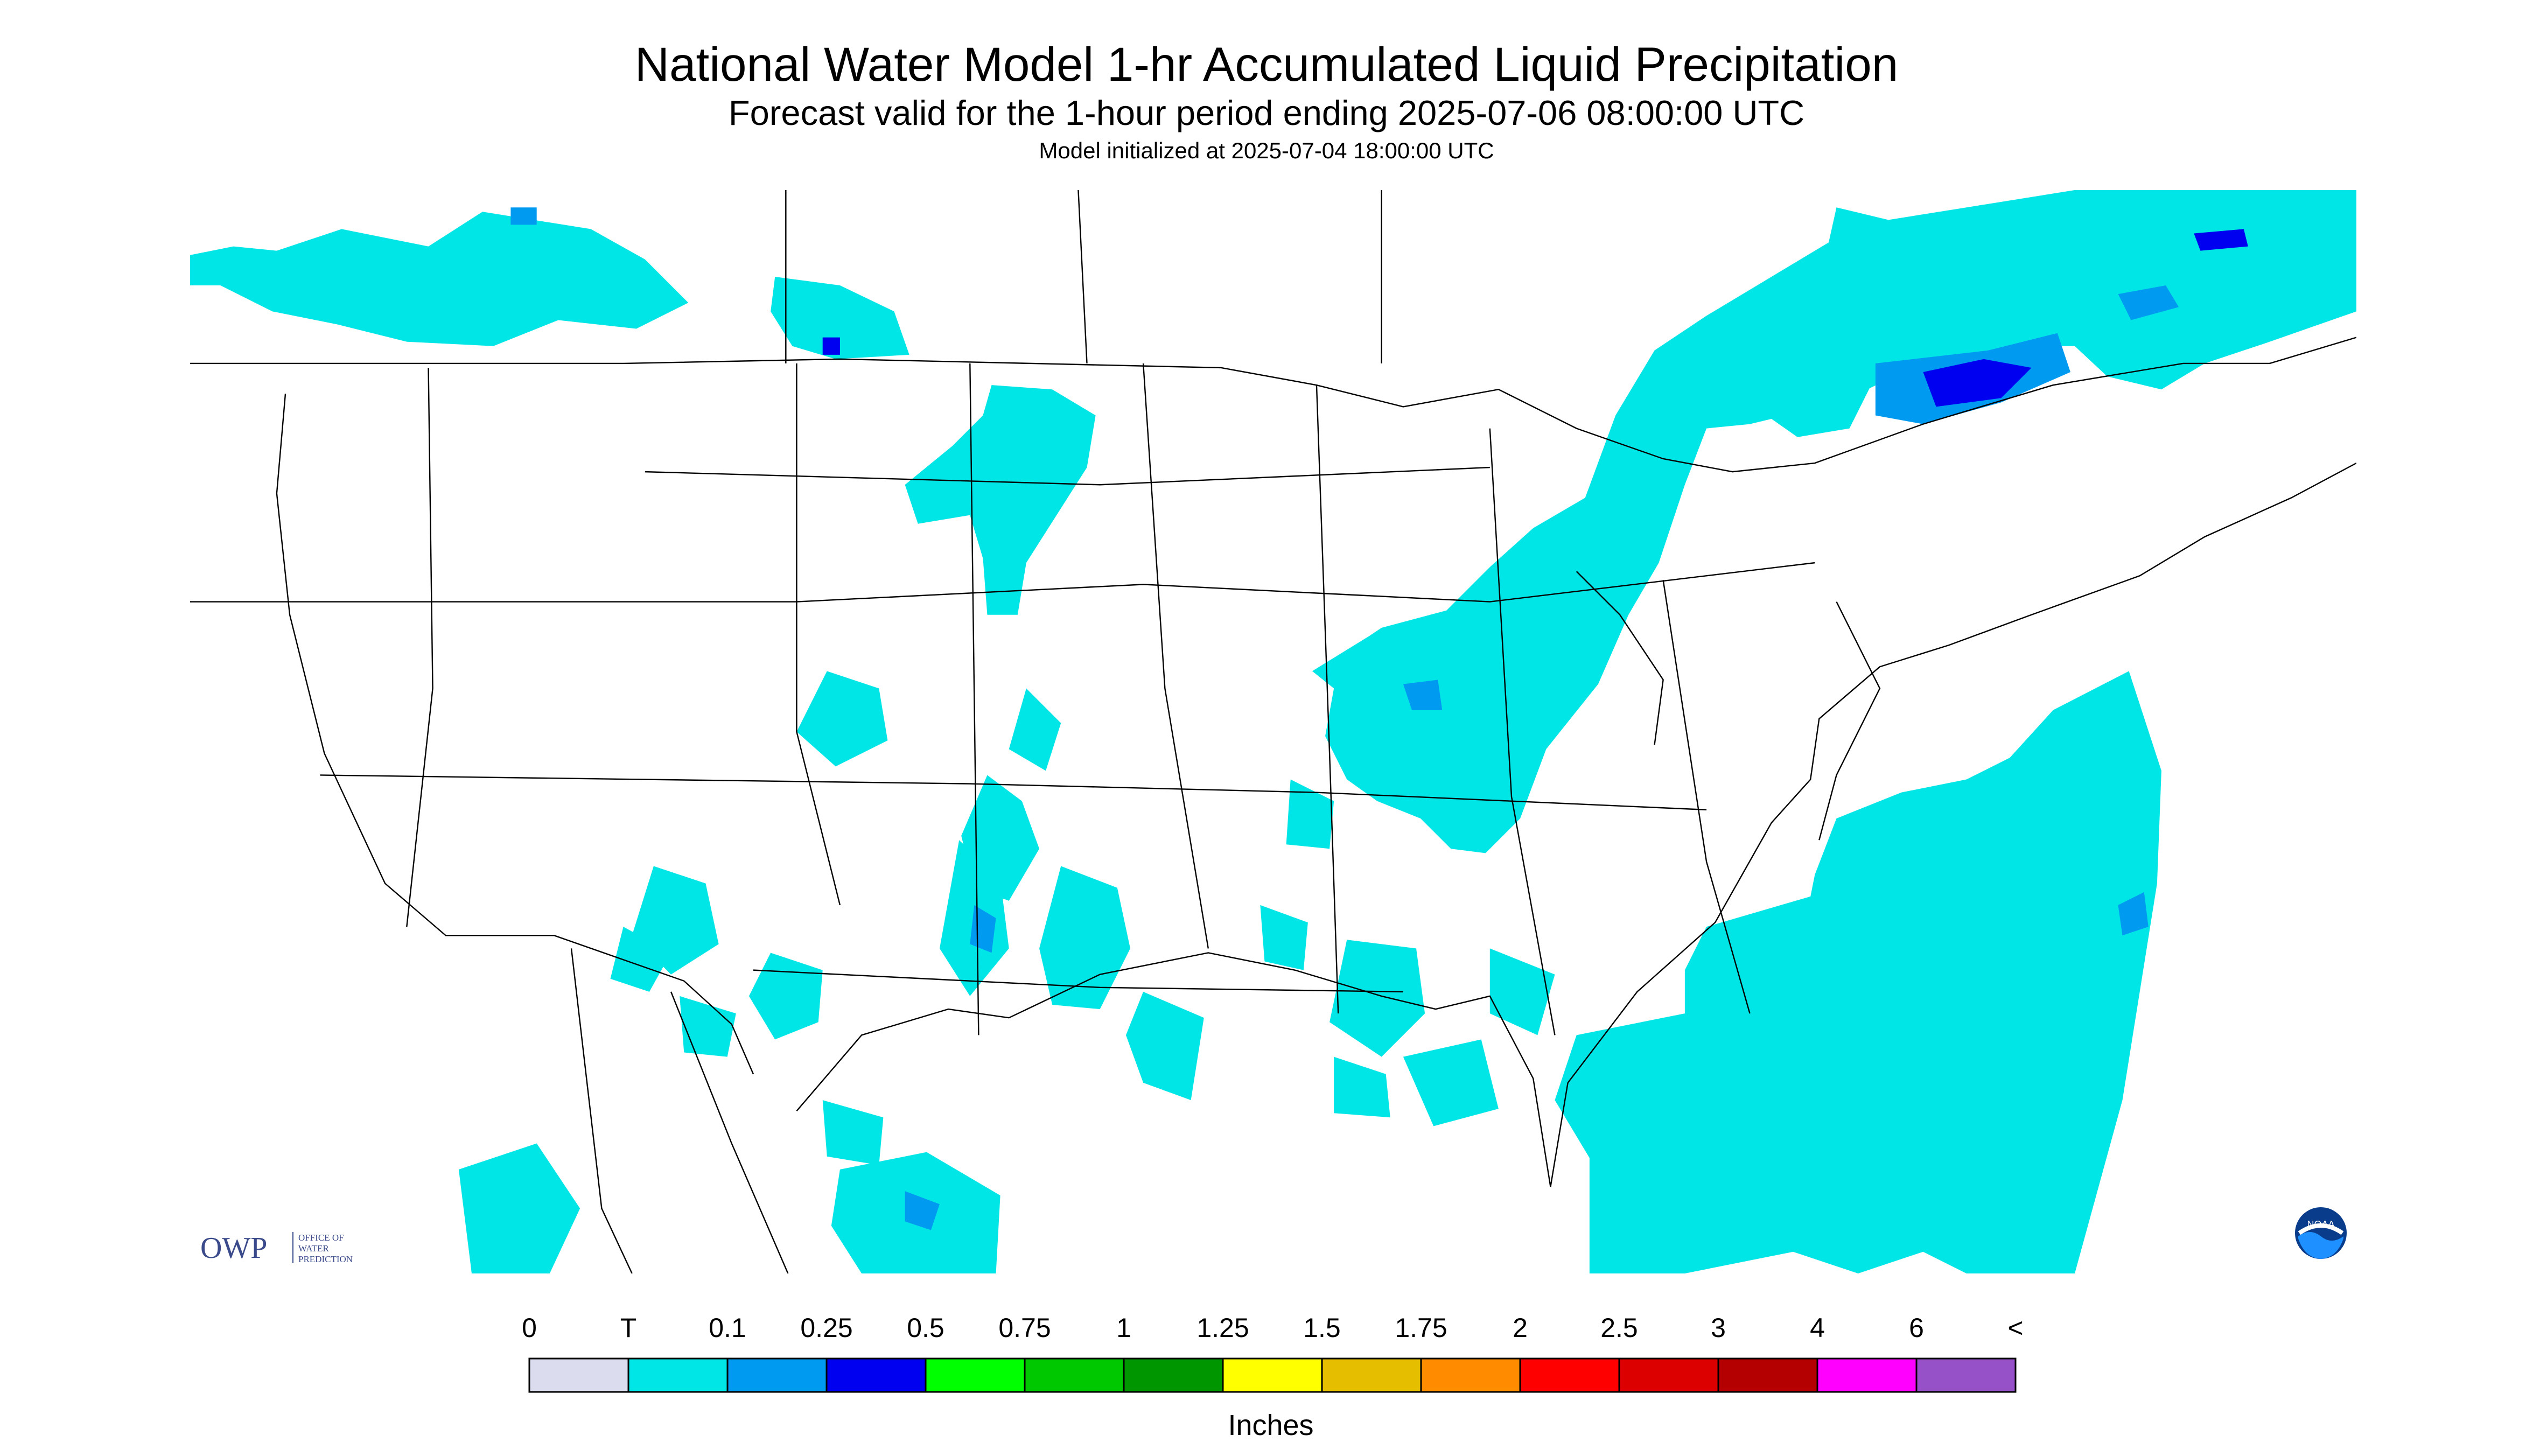 The height and width of the screenshot is (1456, 2533). What do you see at coordinates (826, 1328) in the screenshot?
I see `legend-tick-label: 0.25` at bounding box center [826, 1328].